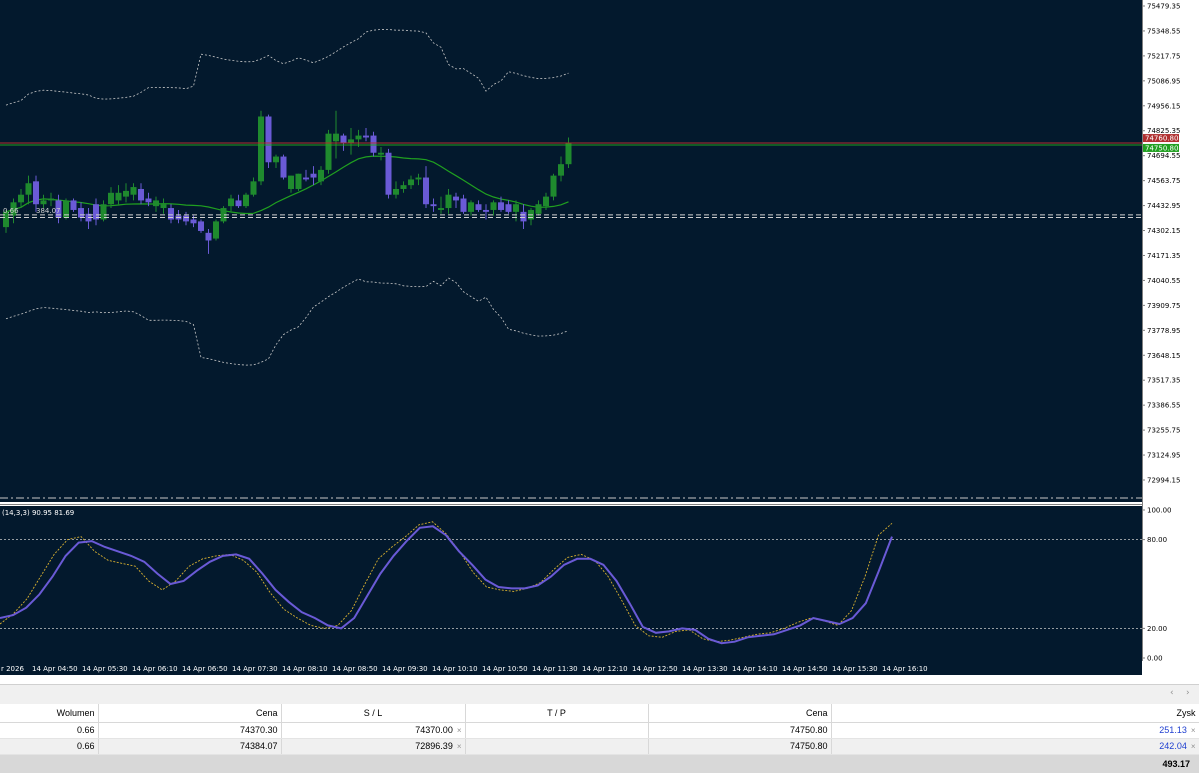 The image size is (1199, 776). I want to click on price-axis-label: 74432.95, so click(1163, 206).